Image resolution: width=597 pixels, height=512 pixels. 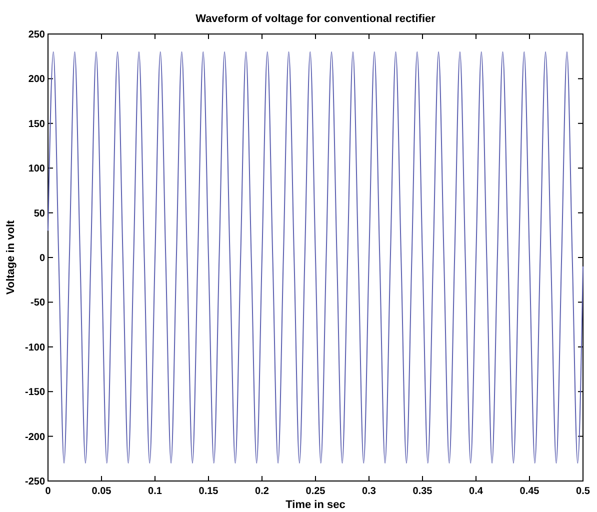 What do you see at coordinates (38, 303) in the screenshot?
I see `y-tick-label: -50` at bounding box center [38, 303].